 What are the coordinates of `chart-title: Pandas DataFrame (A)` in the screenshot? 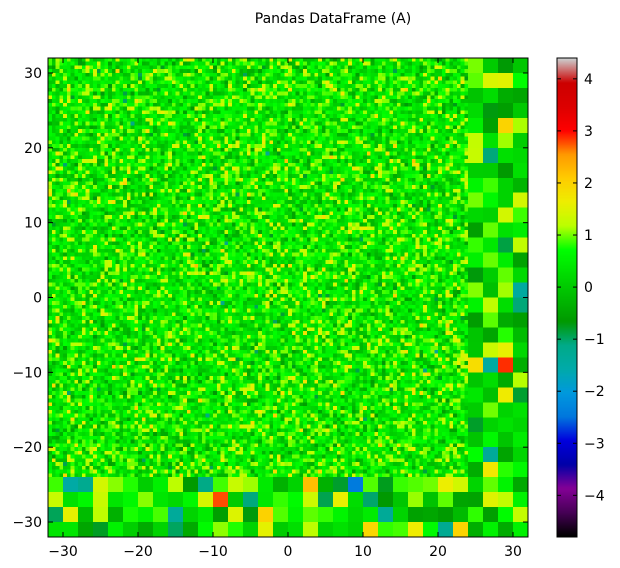 It's located at (333, 19).